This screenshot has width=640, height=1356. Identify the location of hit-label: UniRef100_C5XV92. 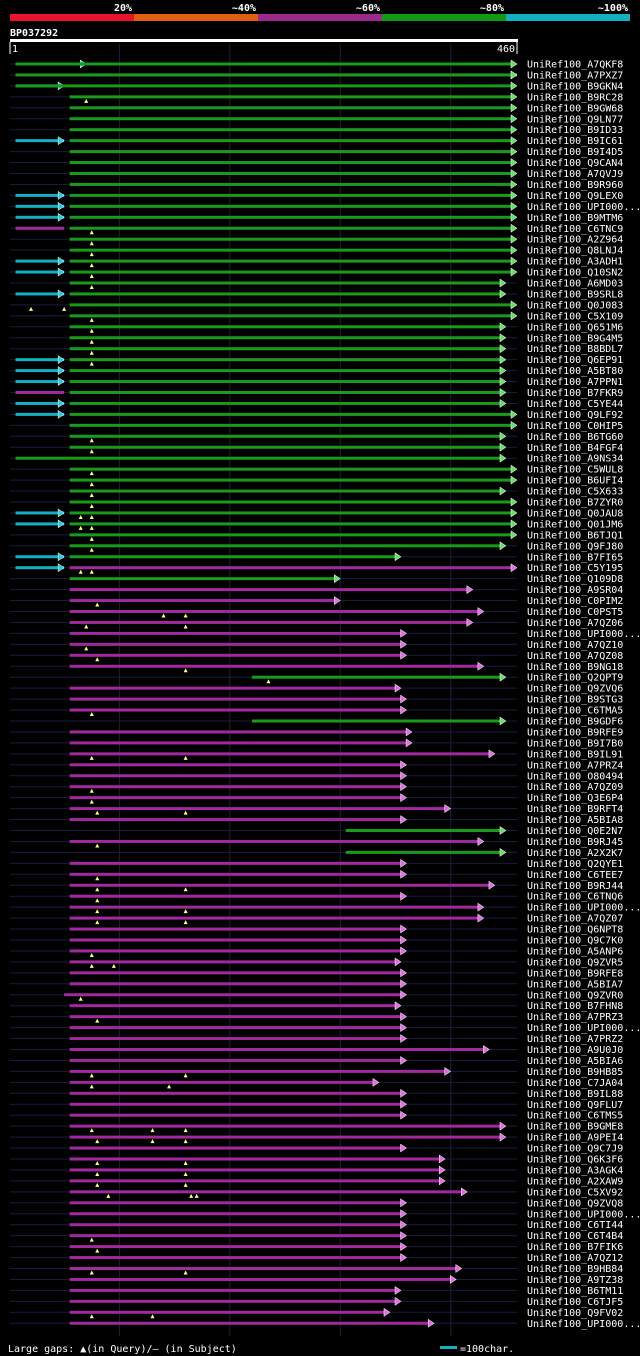
(575, 1192).